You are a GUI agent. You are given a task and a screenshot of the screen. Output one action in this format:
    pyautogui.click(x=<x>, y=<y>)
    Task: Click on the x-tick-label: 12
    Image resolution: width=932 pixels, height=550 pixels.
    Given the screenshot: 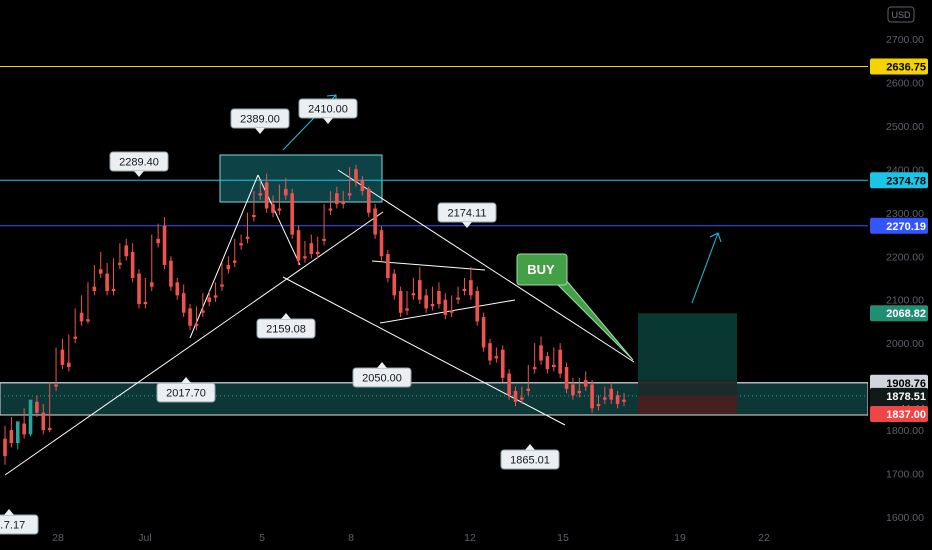 What is the action you would take?
    pyautogui.click(x=470, y=538)
    